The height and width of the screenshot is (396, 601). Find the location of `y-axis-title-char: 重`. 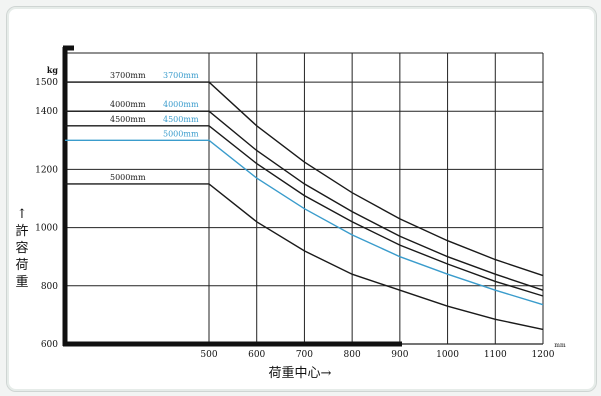

y-axis-title-char: 重 is located at coordinates (21, 282).